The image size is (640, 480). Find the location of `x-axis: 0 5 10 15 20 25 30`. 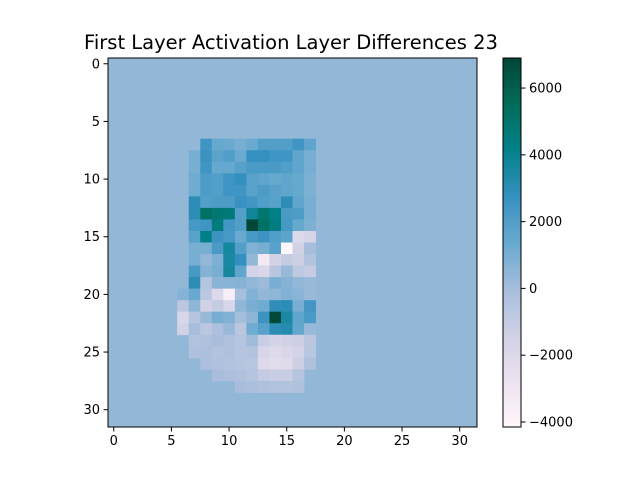

x-axis: 0 5 10 15 20 25 30 is located at coordinates (289, 438).